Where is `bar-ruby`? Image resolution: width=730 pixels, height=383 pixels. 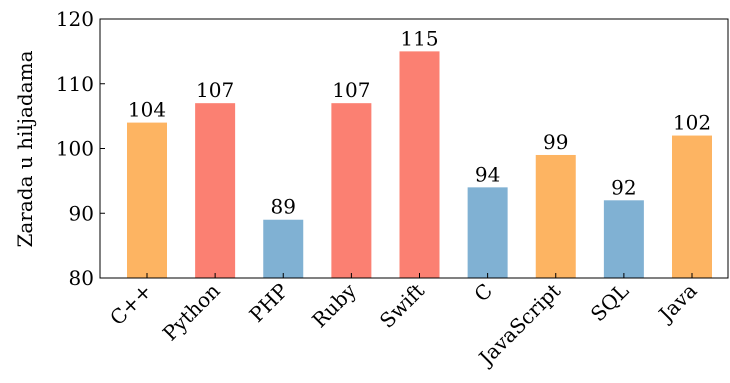 bar-ruby is located at coordinates (351, 190).